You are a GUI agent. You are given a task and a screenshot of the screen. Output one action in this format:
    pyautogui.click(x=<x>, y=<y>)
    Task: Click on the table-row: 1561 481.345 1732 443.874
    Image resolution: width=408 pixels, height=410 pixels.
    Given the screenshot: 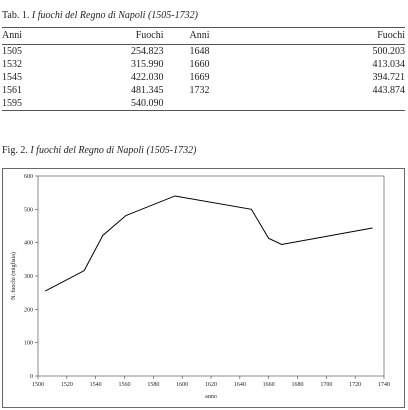 What is the action you would take?
    pyautogui.click(x=203, y=90)
    